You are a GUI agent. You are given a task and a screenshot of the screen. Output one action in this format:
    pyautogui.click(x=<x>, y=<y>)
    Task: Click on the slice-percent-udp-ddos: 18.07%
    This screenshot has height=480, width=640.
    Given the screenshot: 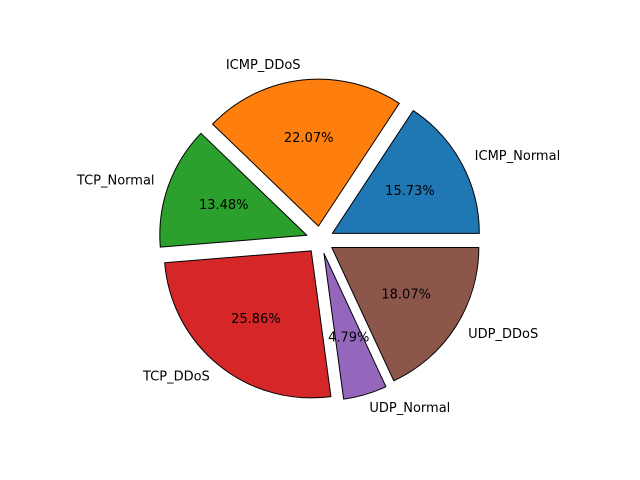 What is the action you would take?
    pyautogui.click(x=406, y=294)
    